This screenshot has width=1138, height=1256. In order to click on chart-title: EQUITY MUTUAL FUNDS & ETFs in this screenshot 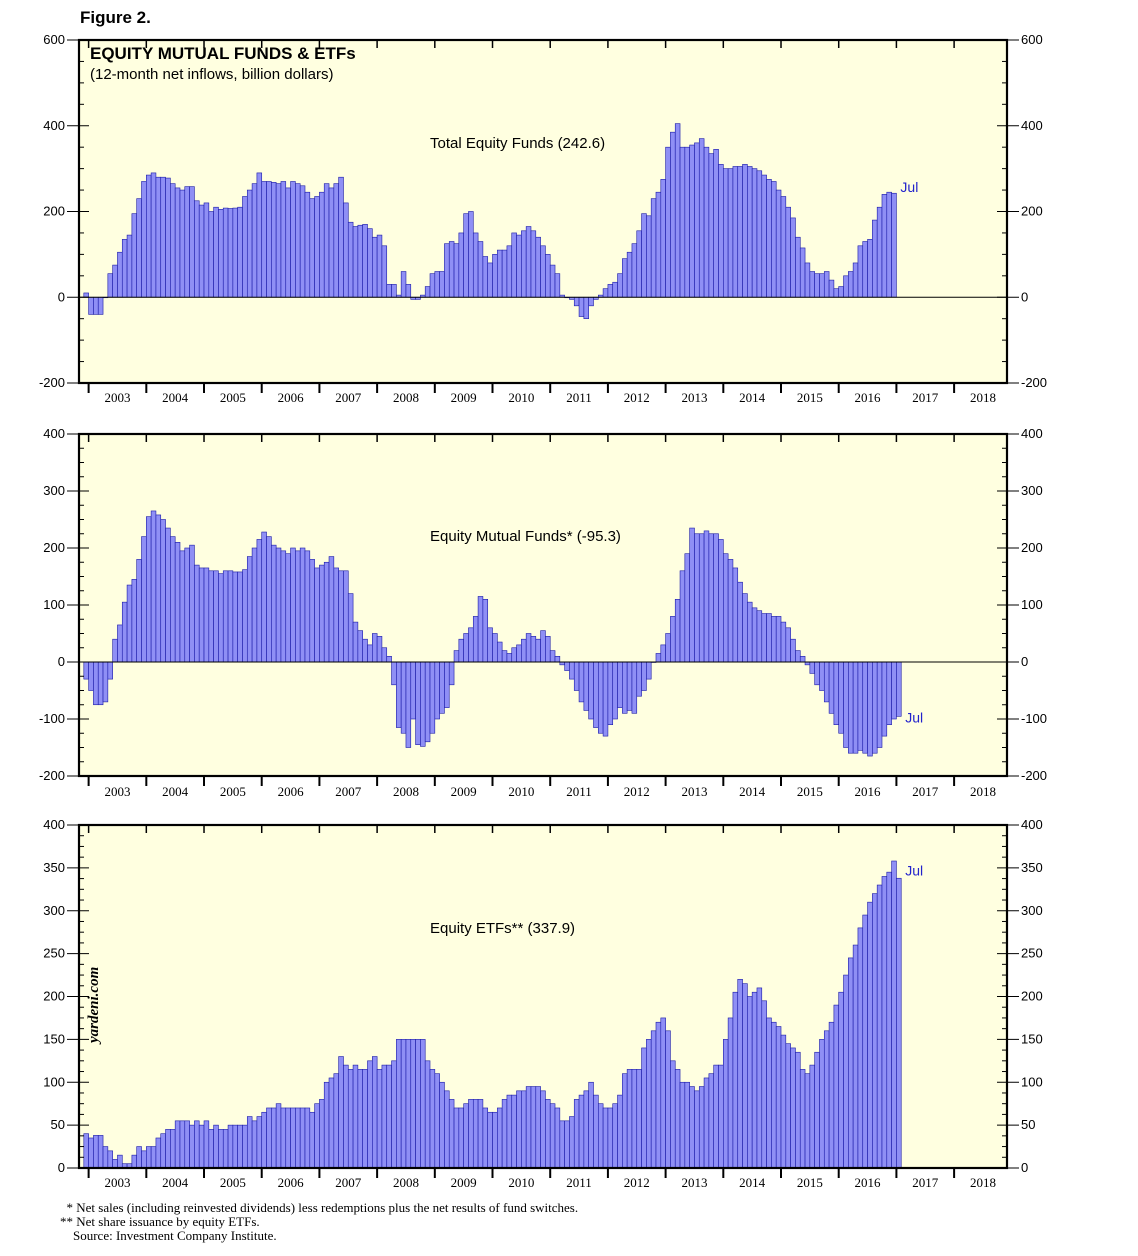, I will do `click(223, 53)`.